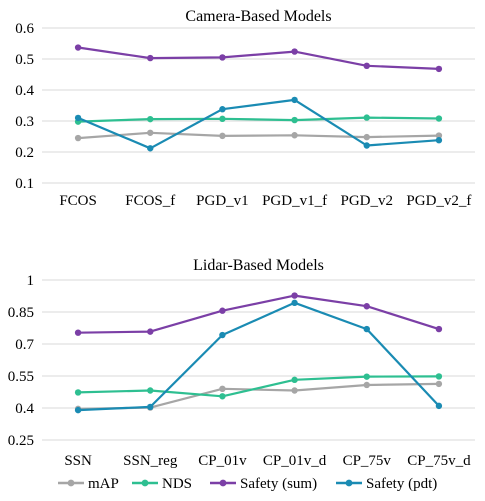 The width and height of the screenshot is (485, 501). Describe the element at coordinates (401, 484) in the screenshot. I see `legend-label: Safety (pdt)` at that location.